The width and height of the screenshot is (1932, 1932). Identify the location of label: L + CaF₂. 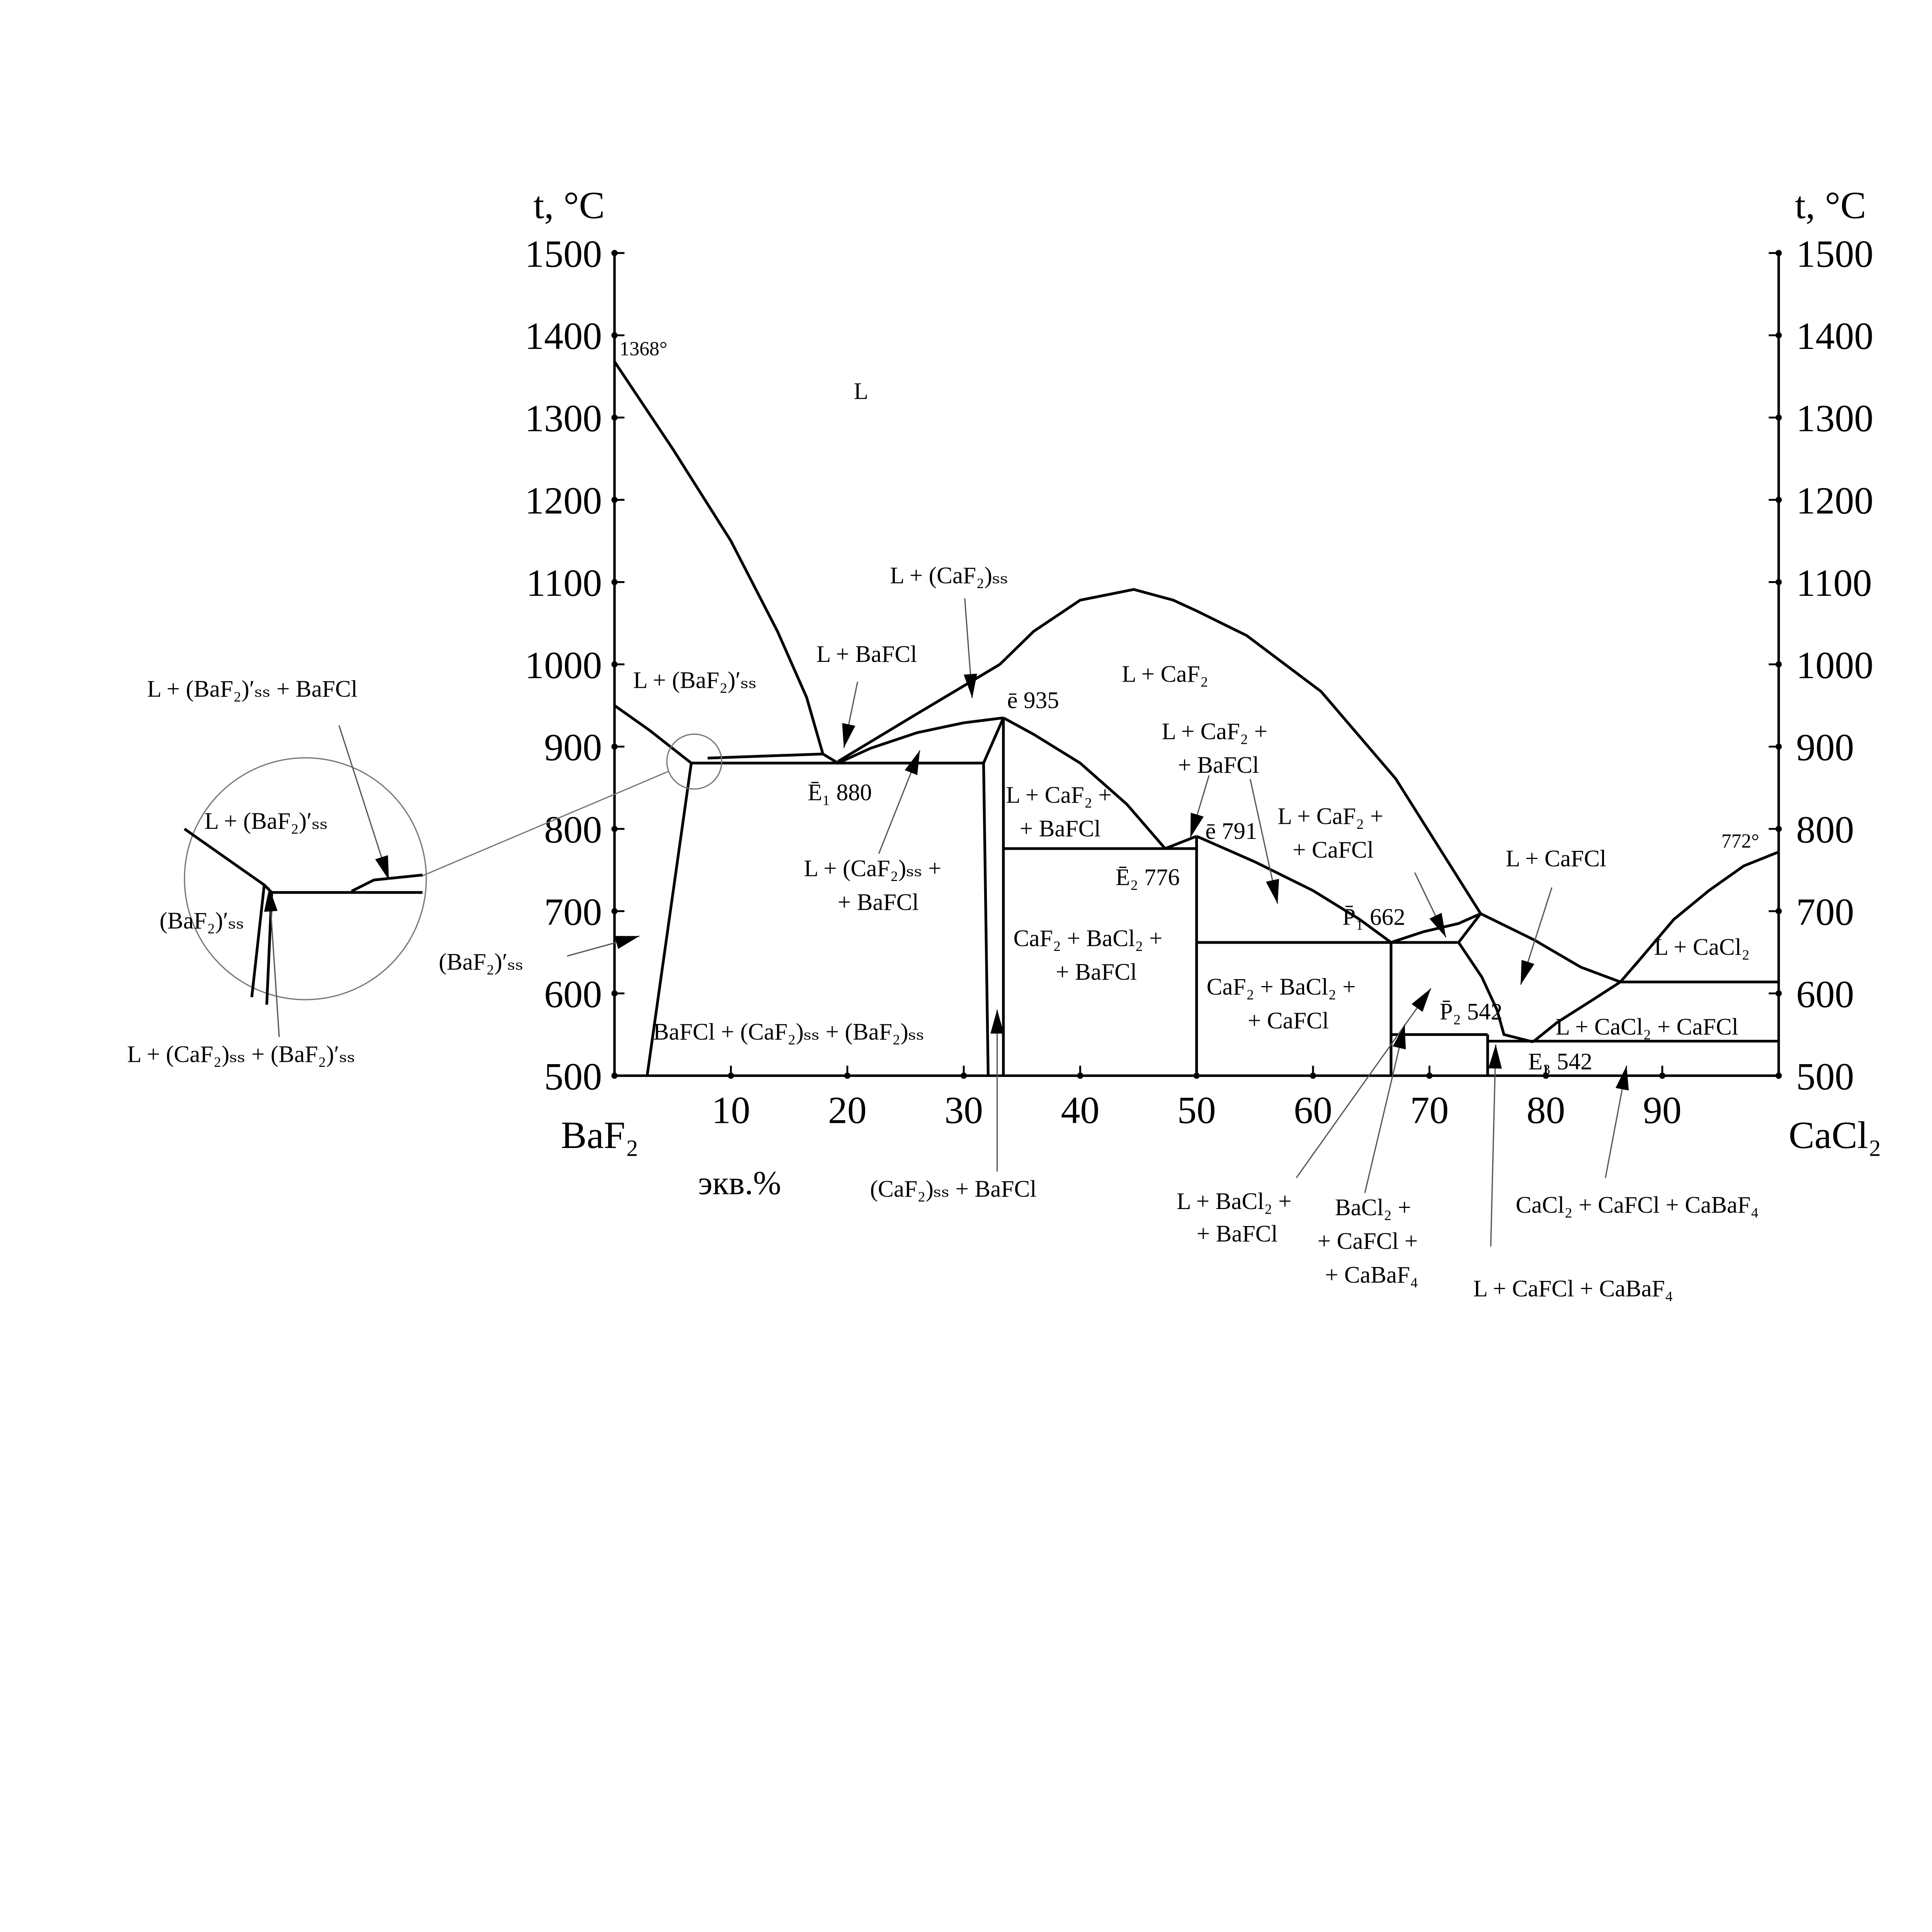
(1165, 674).